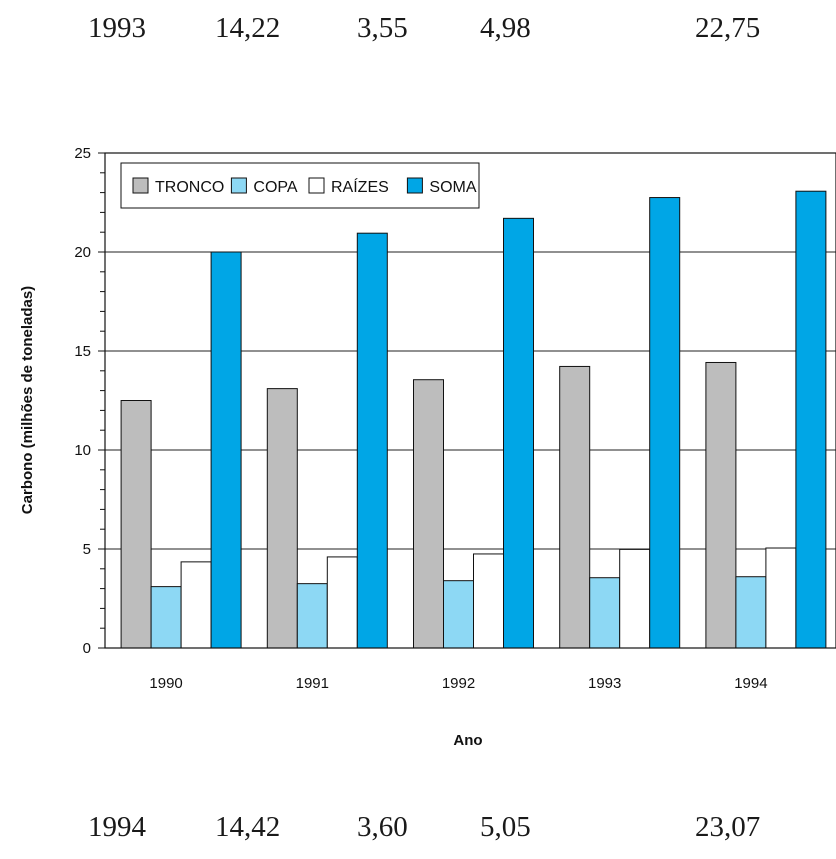  Describe the element at coordinates (360, 186) in the screenshot. I see `legend-label: RAÍZES` at that location.